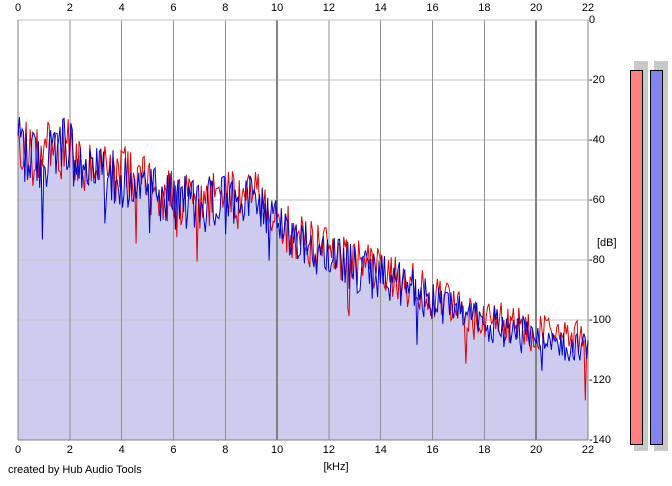 This screenshot has width=672, height=486. Describe the element at coordinates (336, 467) in the screenshot. I see `x-axis-unit-label: [kHz]` at that location.